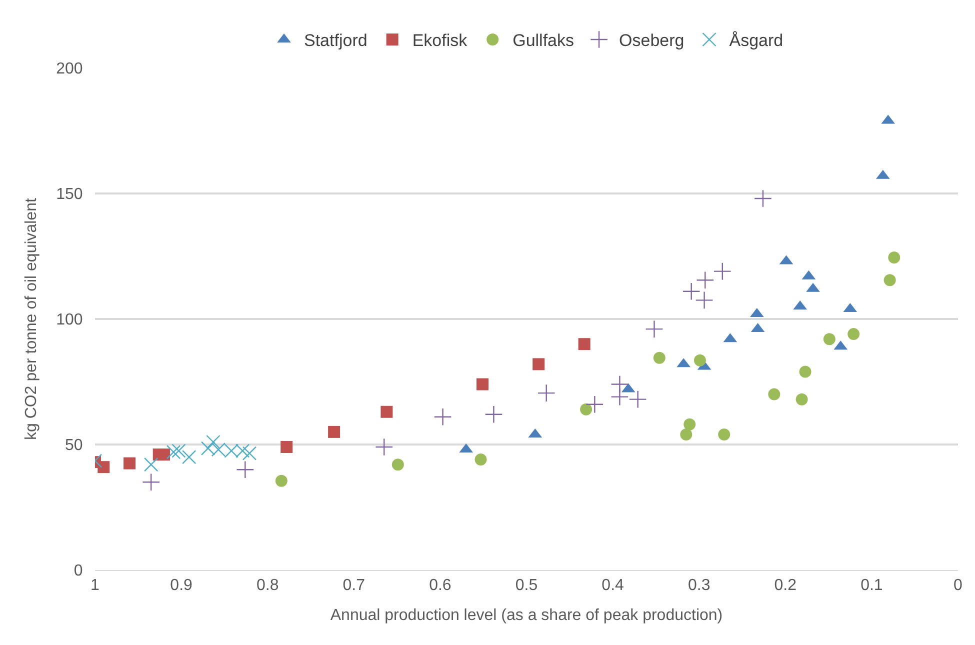 The width and height of the screenshot is (975, 645). I want to click on y-tick-label: 100, so click(69, 320).